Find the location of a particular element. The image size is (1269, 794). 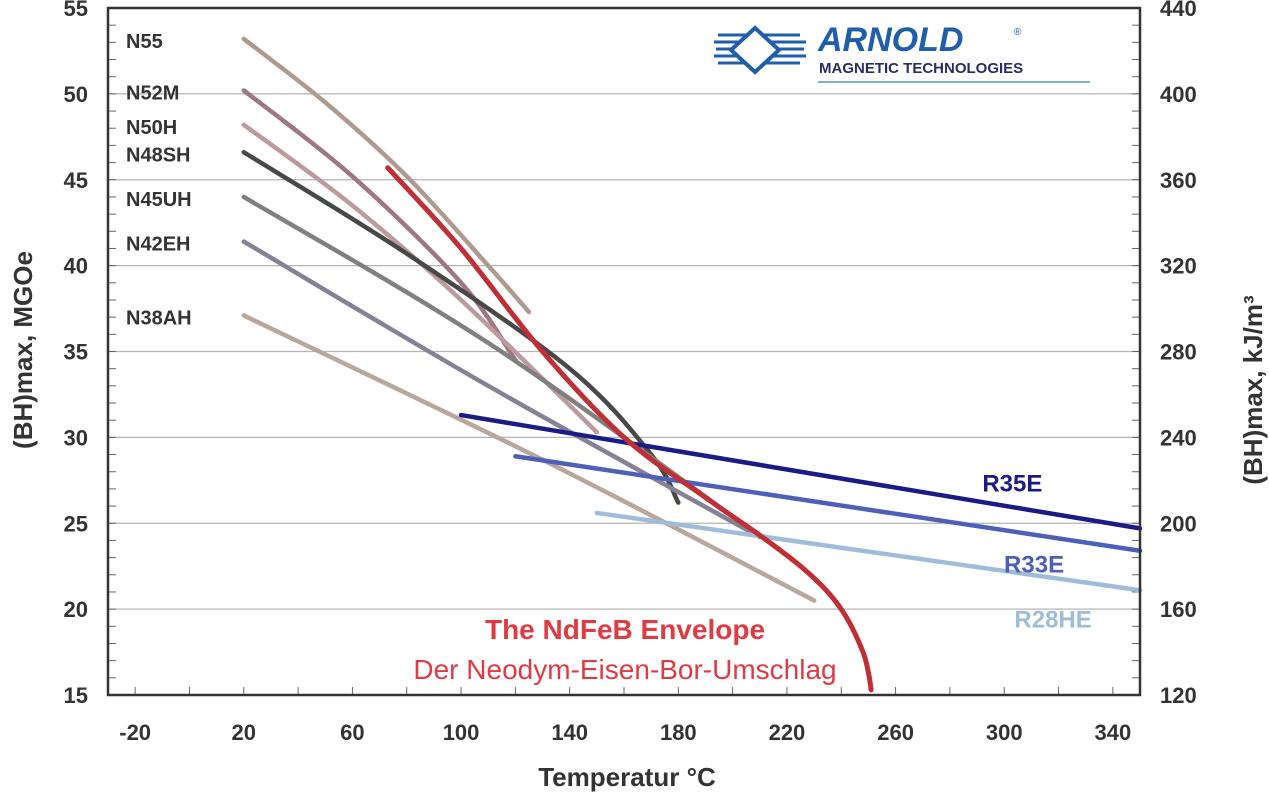

series-label-r35e: R35E is located at coordinates (1012, 484).